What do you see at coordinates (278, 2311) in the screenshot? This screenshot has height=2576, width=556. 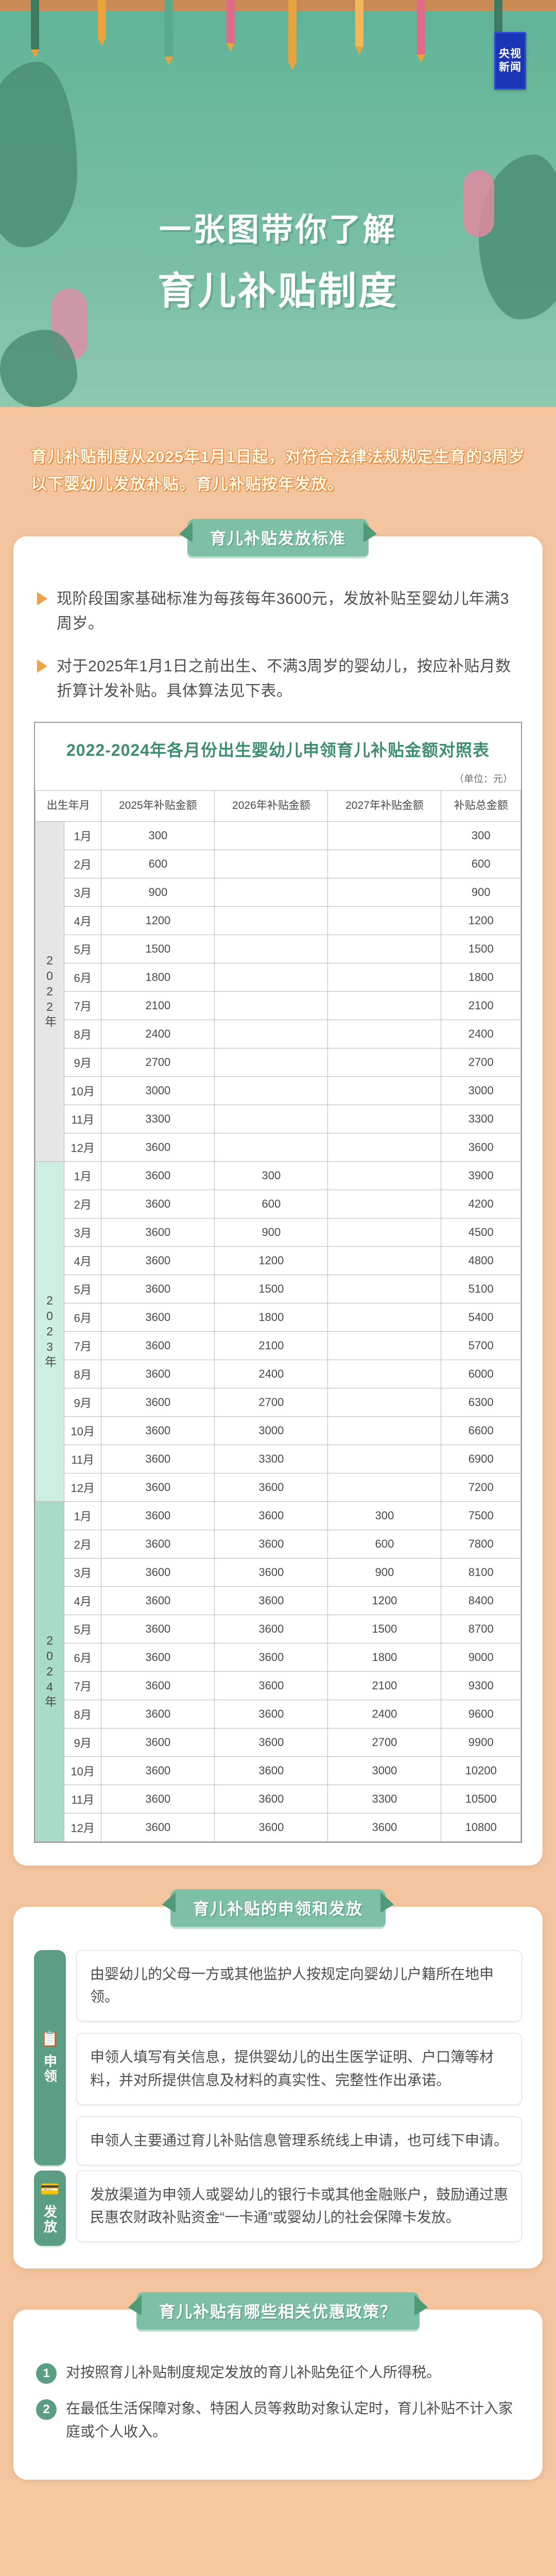 I see `section-policy-tab: 育儿补贴有哪些相关优惠政策？` at bounding box center [278, 2311].